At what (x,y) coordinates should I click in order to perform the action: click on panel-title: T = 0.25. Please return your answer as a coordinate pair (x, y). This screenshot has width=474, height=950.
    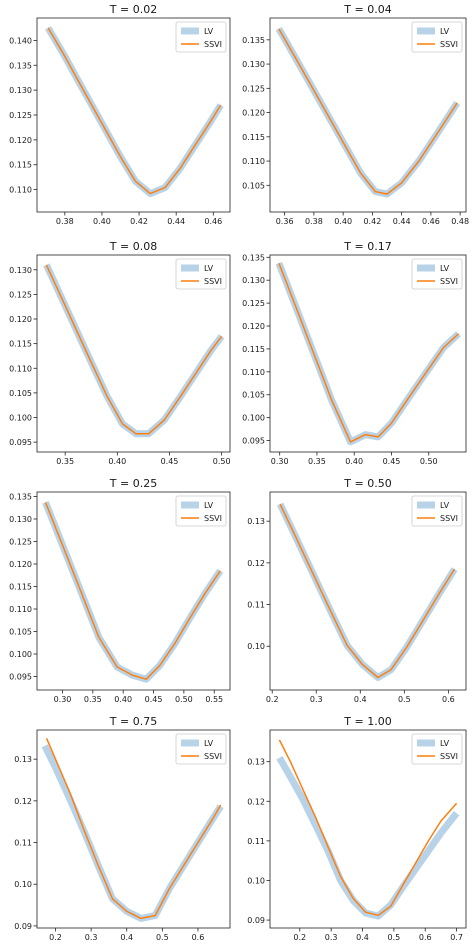
    Looking at the image, I should click on (133, 483).